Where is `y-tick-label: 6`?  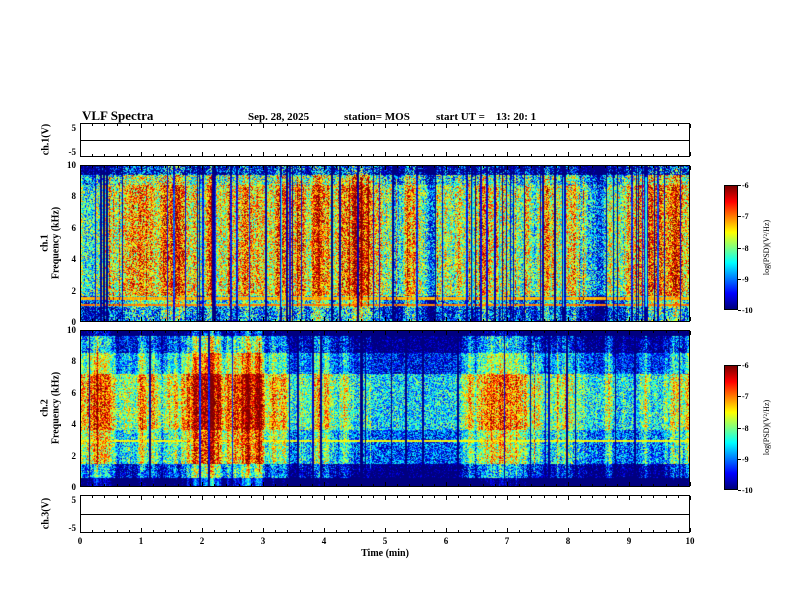 y-tick-label: 6 is located at coordinates (74, 227).